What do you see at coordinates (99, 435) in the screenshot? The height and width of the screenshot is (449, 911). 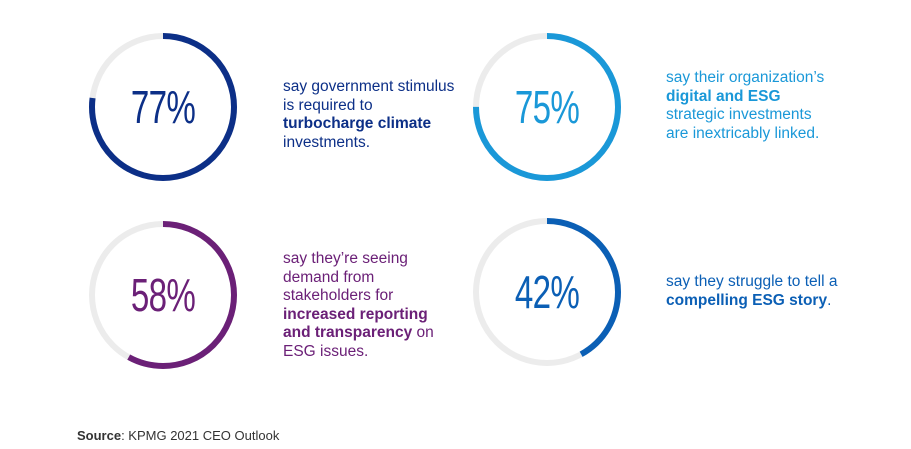 I see `source-label: Source` at bounding box center [99, 435].